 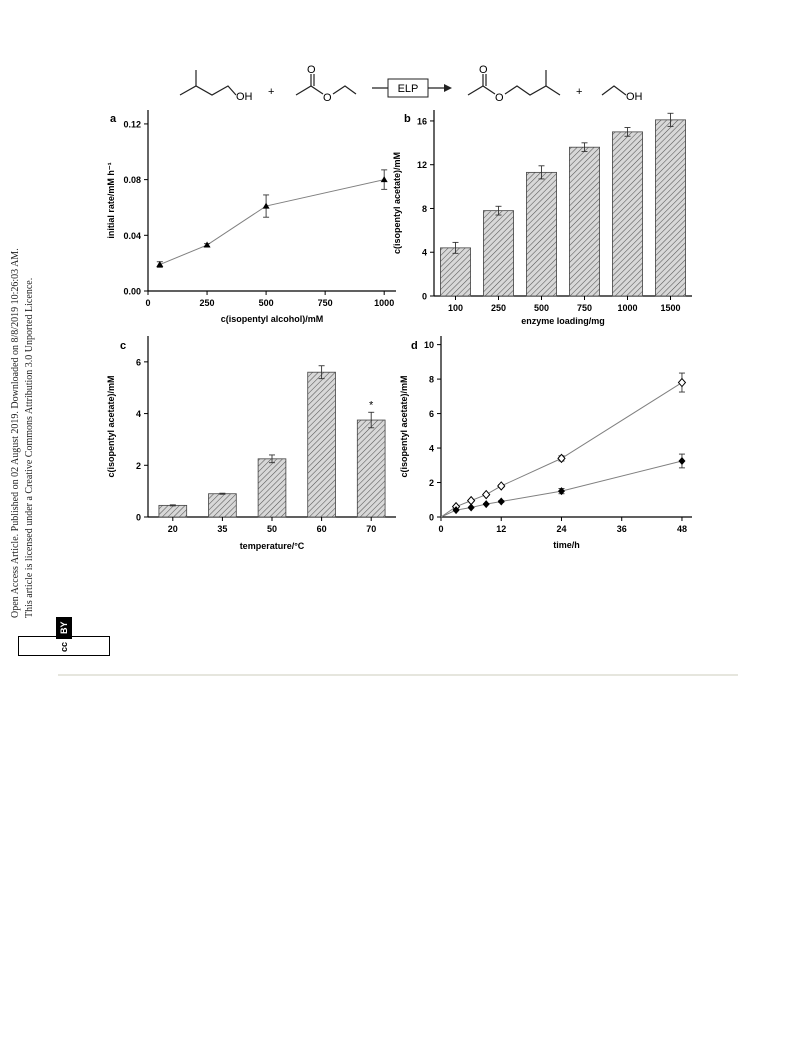 I want to click on x-tick-label-b: 500, so click(x=541, y=308).